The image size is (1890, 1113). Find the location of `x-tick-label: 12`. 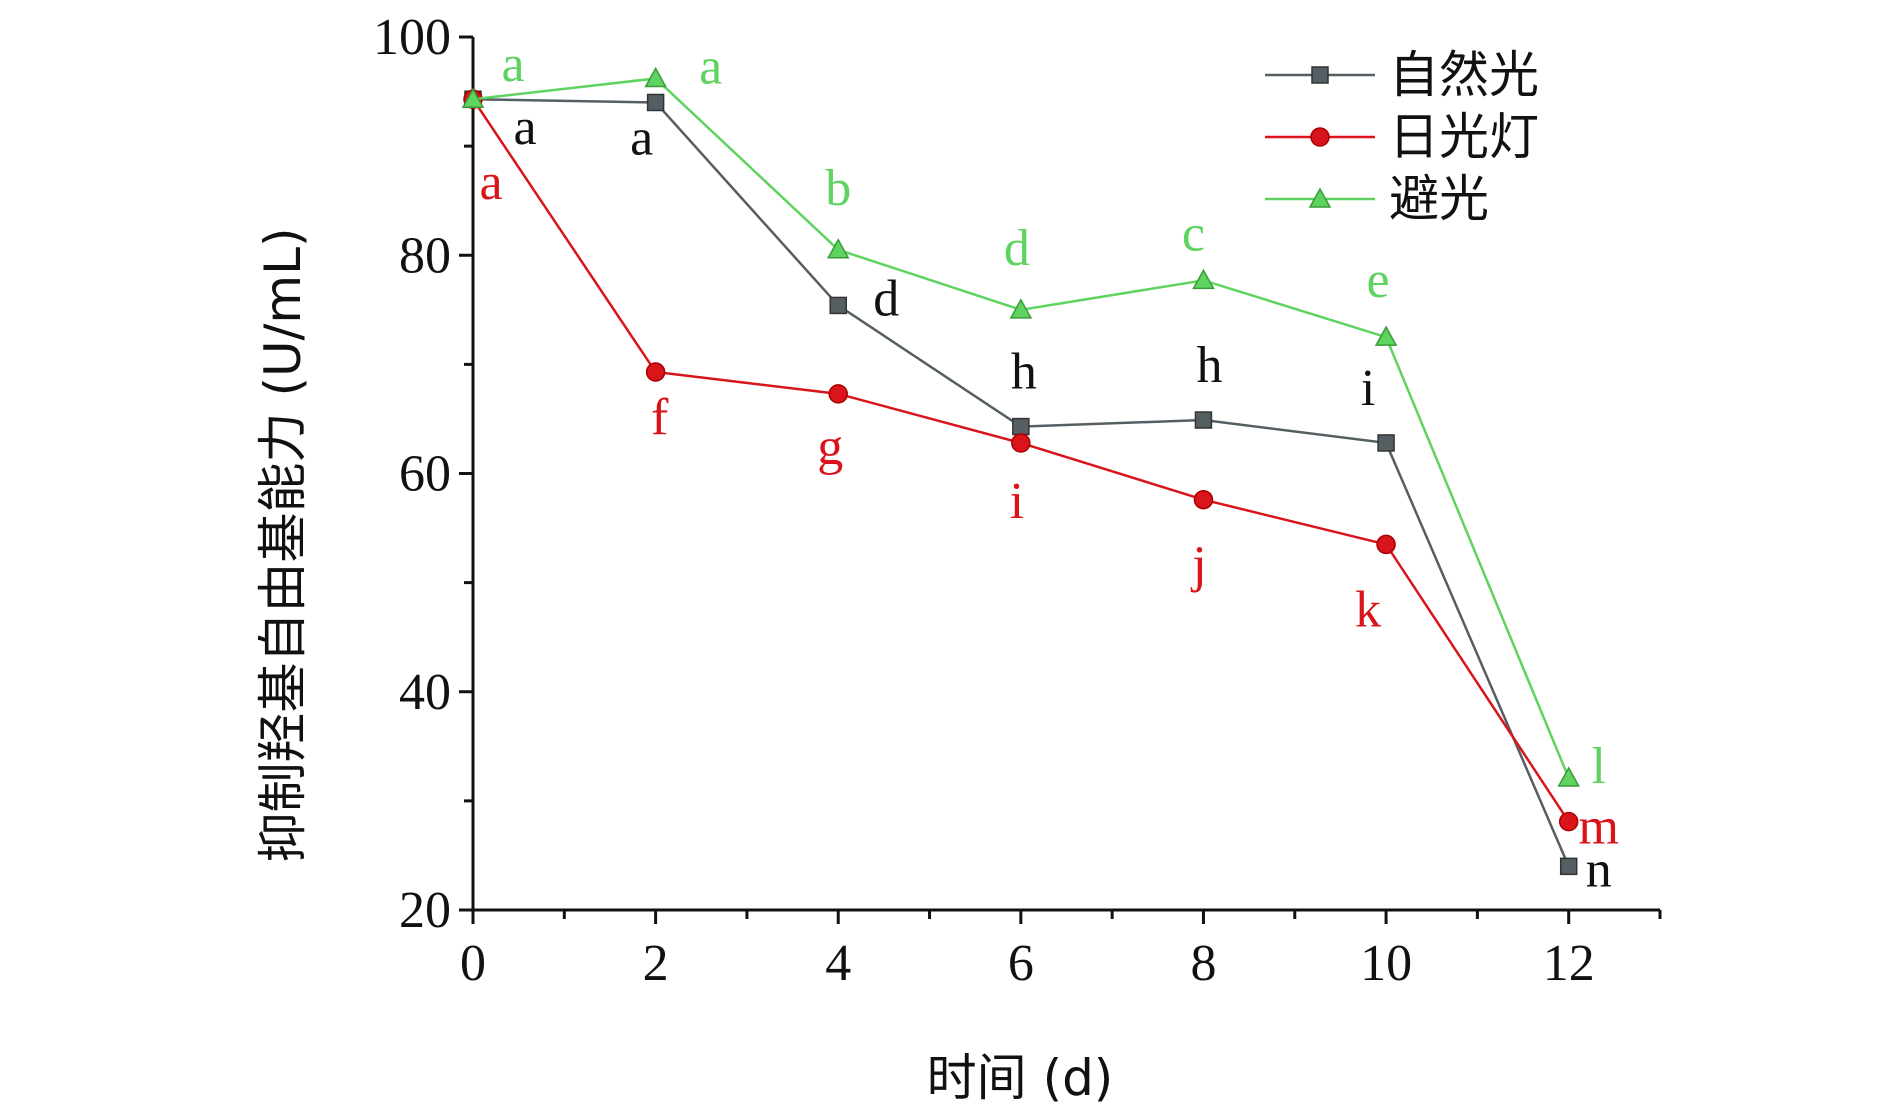

x-tick-label: 12 is located at coordinates (1569, 963).